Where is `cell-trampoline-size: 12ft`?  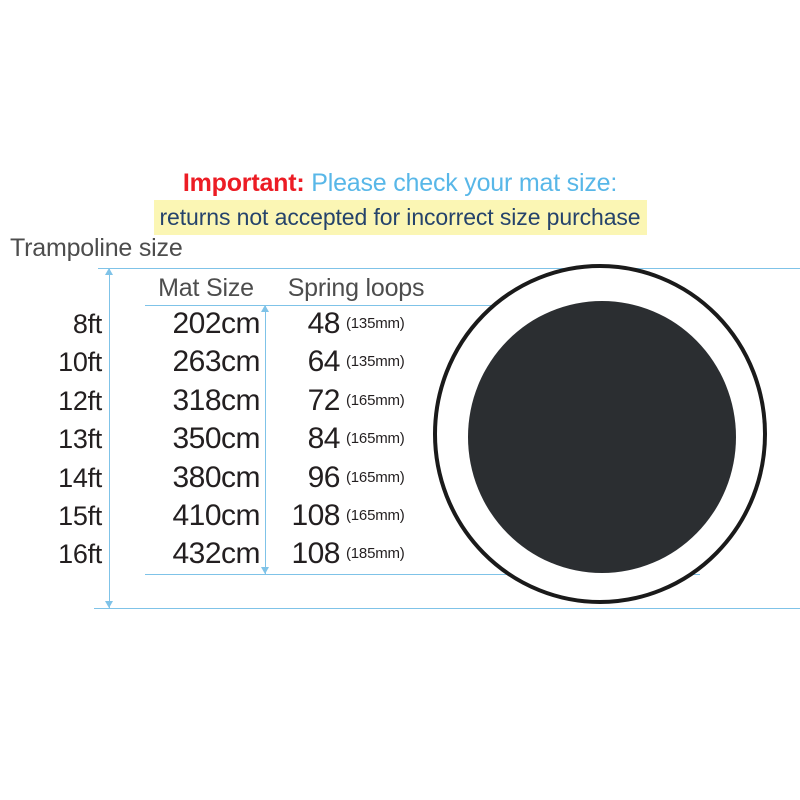 cell-trampoline-size: 12ft is located at coordinates (80, 400).